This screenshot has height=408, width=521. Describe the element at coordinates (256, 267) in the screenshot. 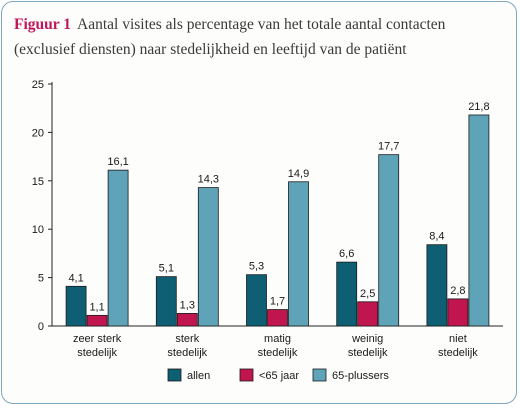

I see `bar-value-label: 5,3` at that location.